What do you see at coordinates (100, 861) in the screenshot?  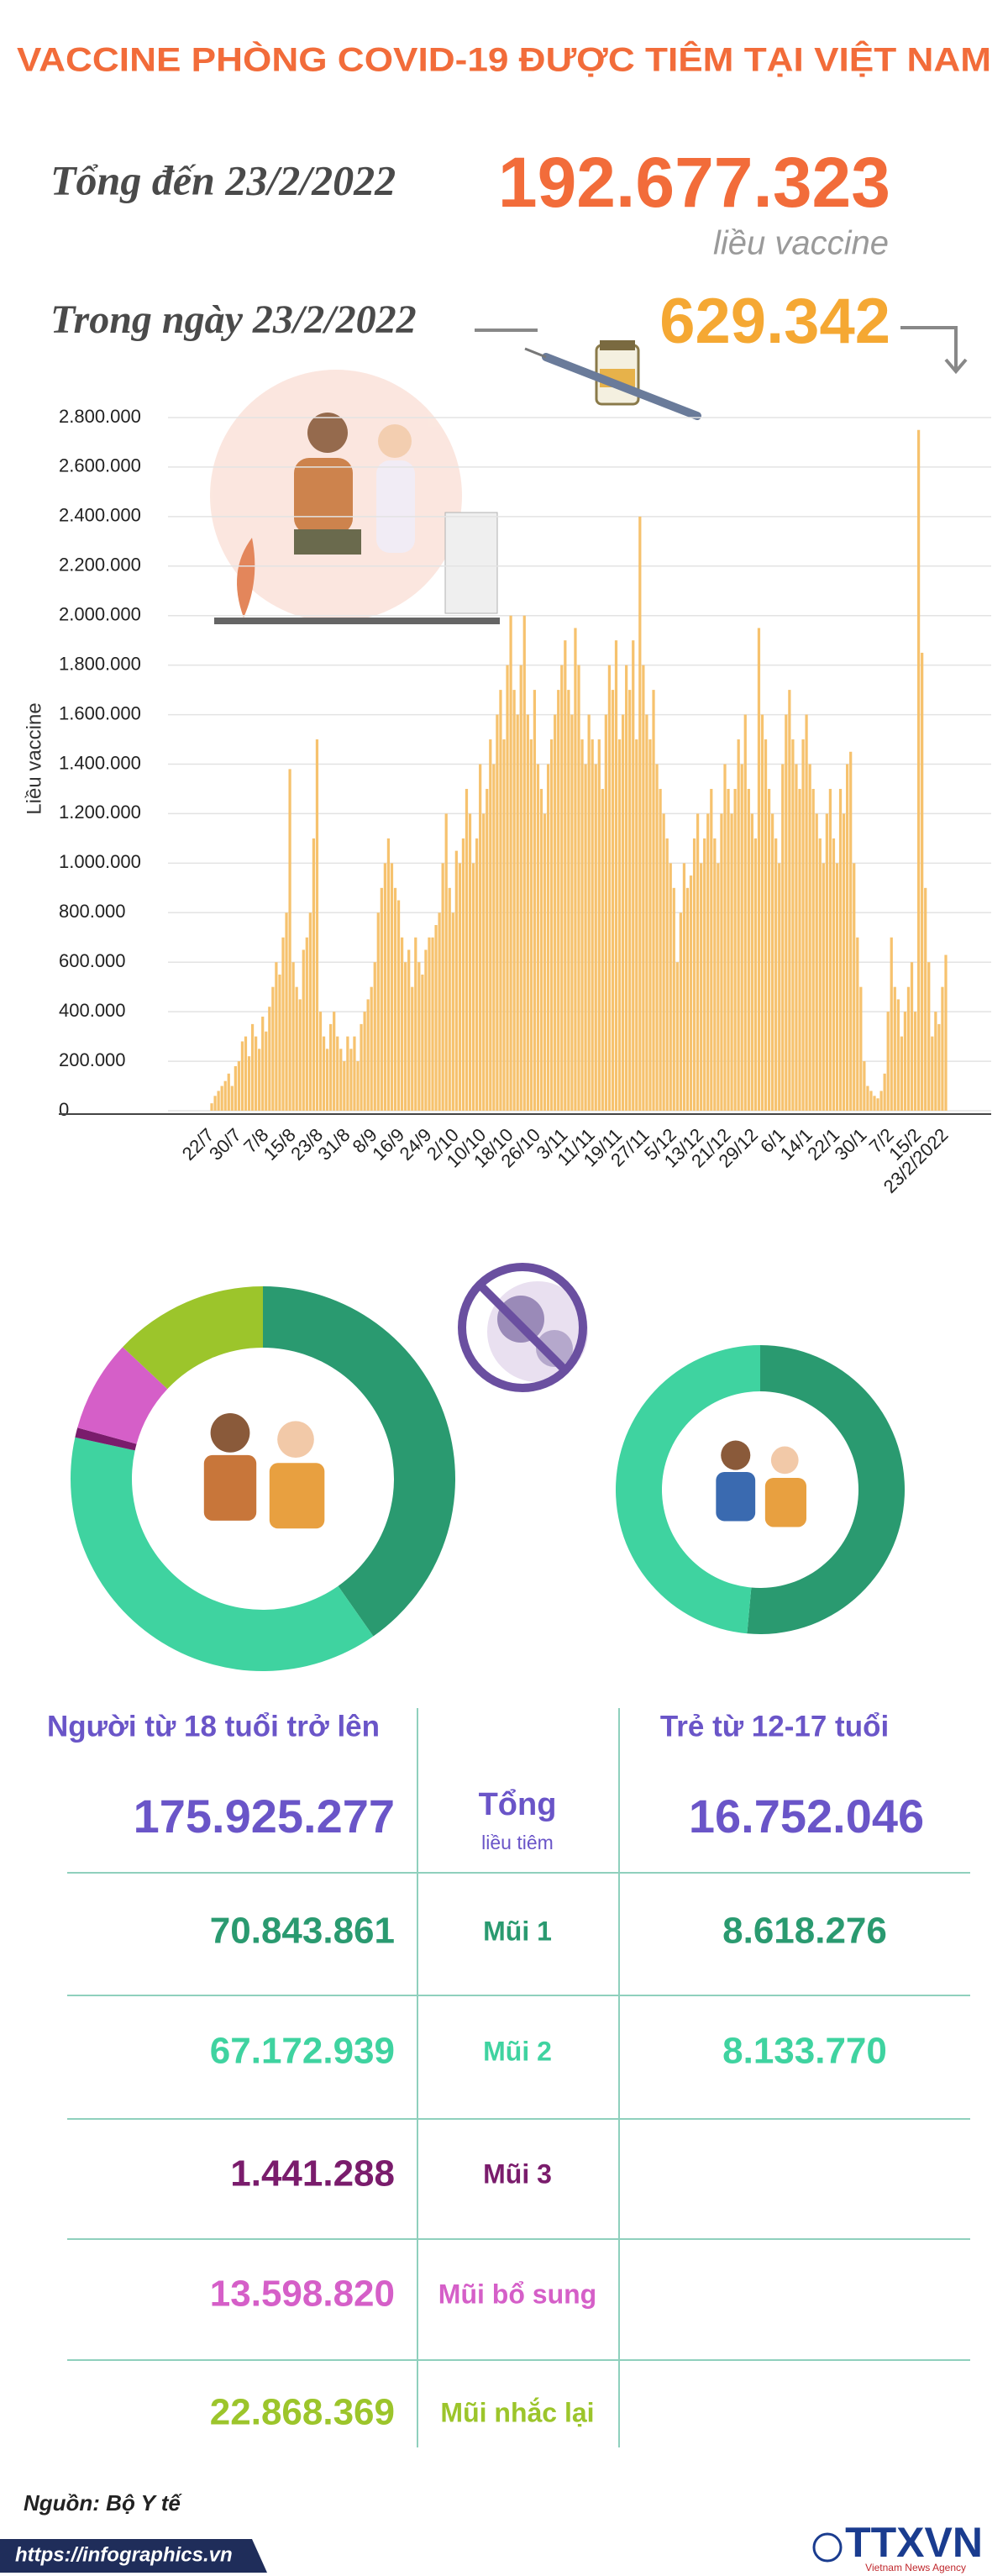 I see `y-tick-label: 1.000.000` at bounding box center [100, 861].